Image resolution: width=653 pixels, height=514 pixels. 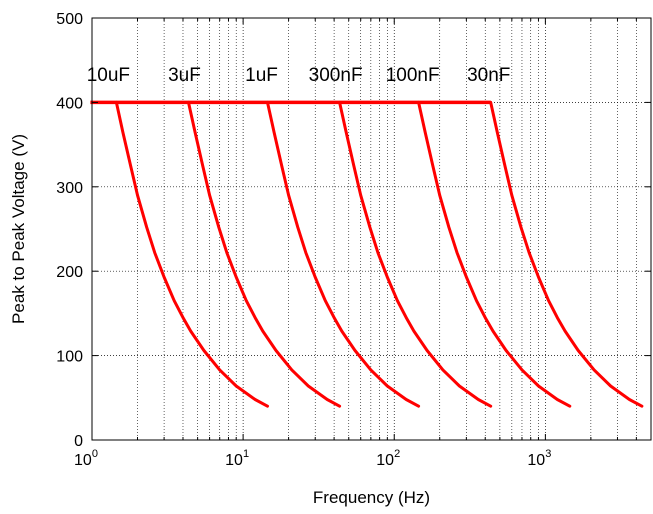 What do you see at coordinates (69, 19) in the screenshot?
I see `y-tick-label: 500` at bounding box center [69, 19].